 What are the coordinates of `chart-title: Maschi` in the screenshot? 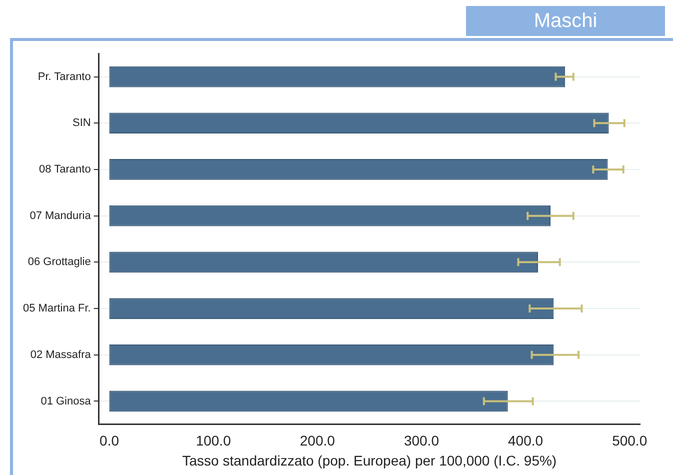 It's located at (565, 21).